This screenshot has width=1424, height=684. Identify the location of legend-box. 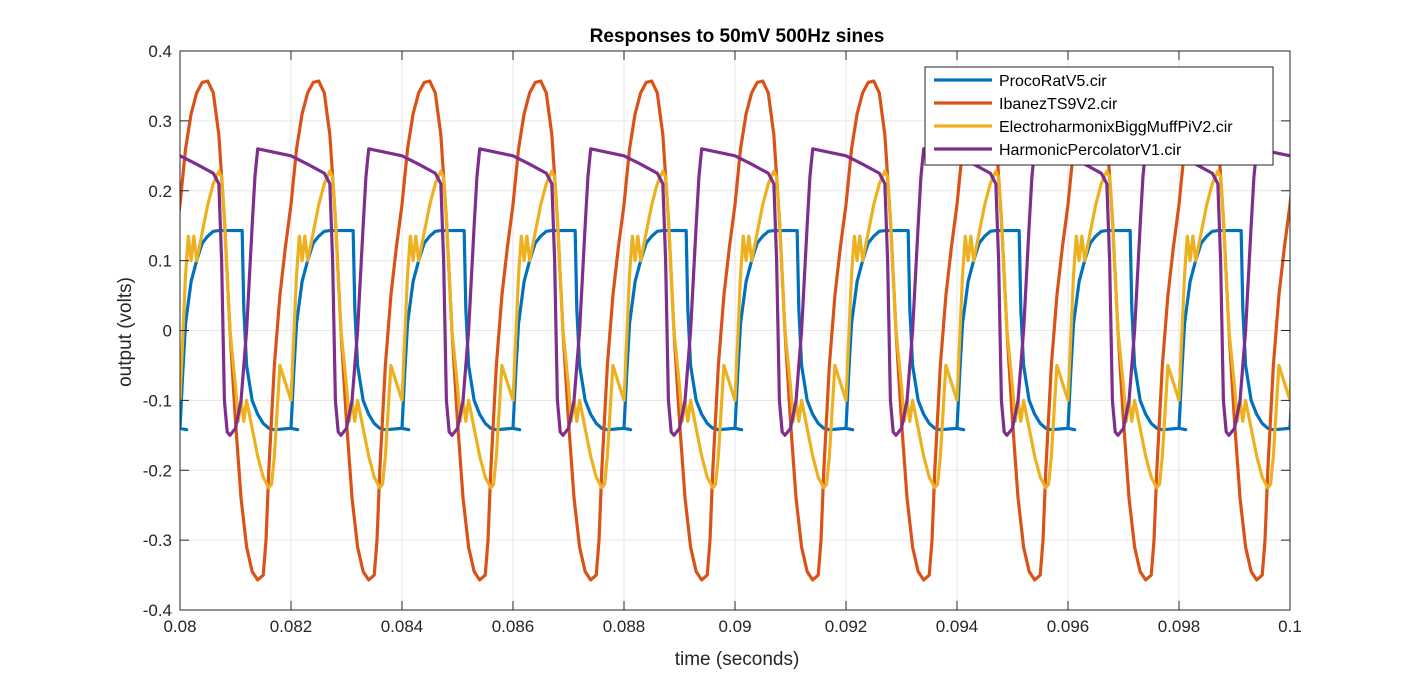
(1099, 116).